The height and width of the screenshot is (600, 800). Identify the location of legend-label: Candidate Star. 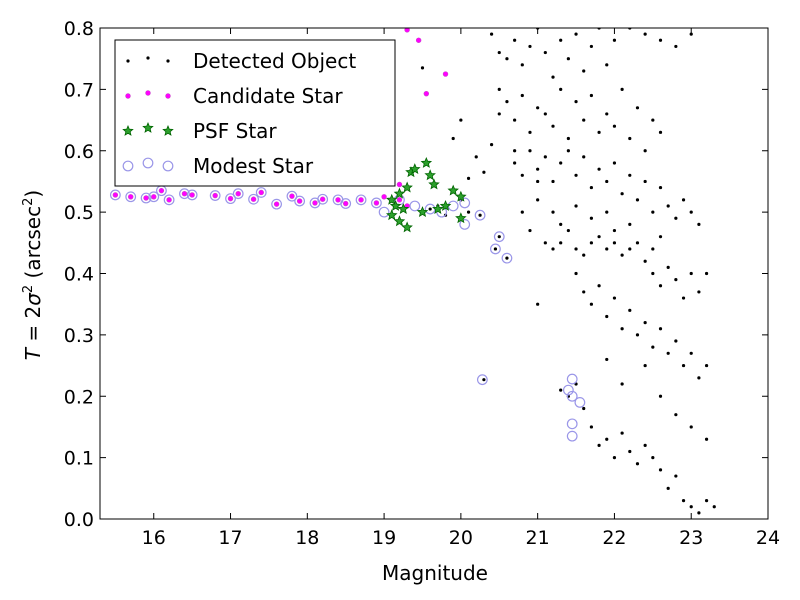
(268, 96).